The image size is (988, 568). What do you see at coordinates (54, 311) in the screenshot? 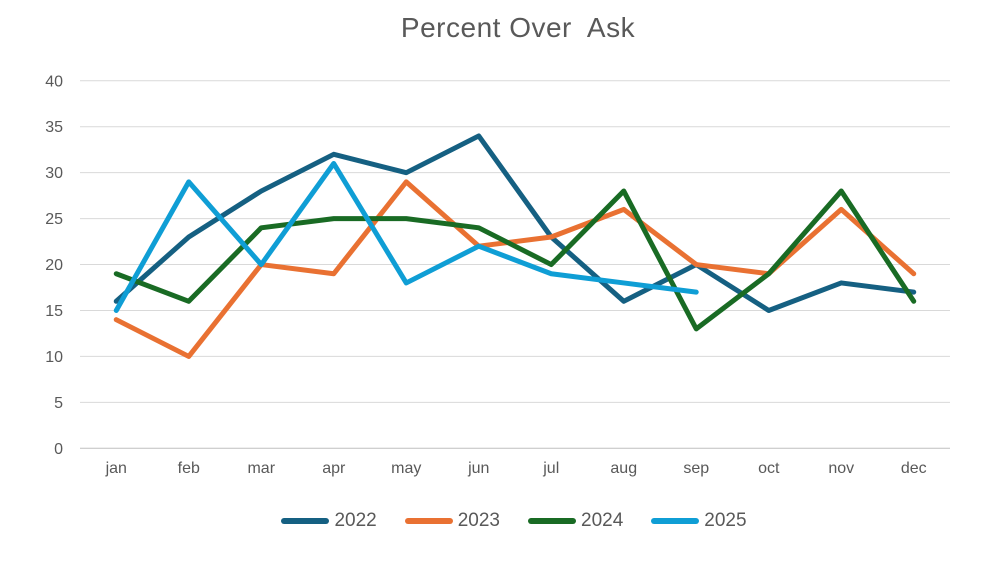
I see `y-axis-label: 15` at bounding box center [54, 311].